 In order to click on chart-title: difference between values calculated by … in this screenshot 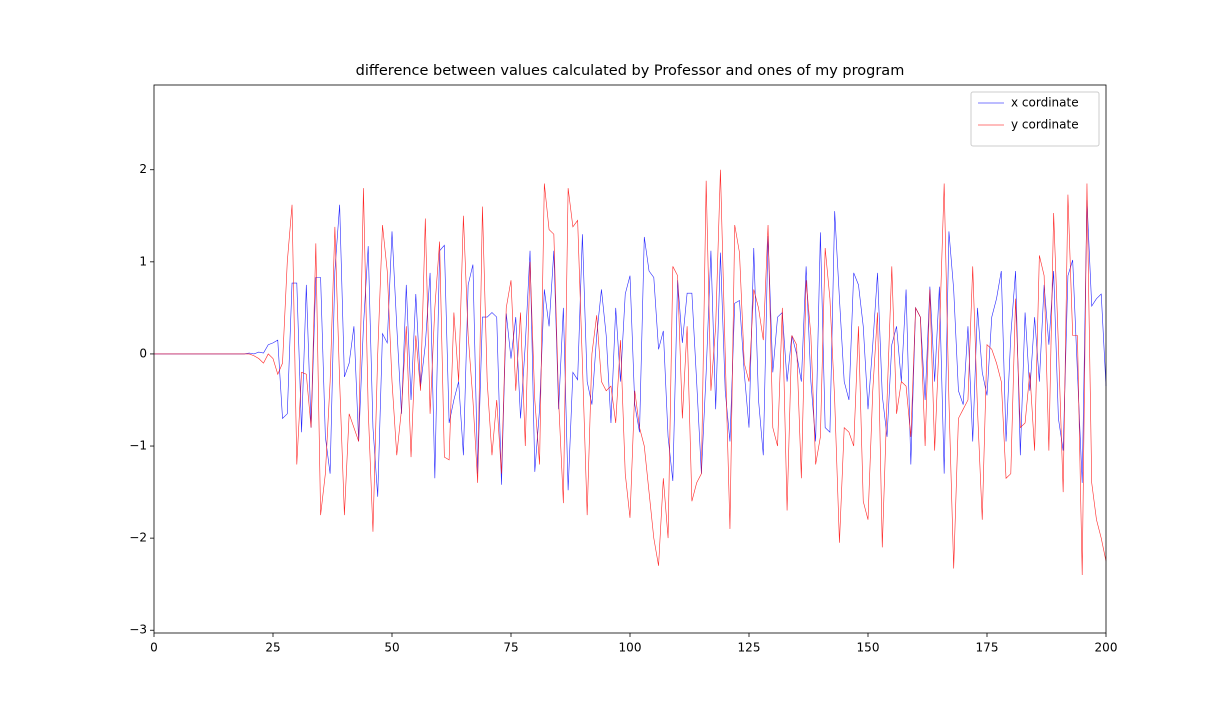, I will do `click(630, 71)`.